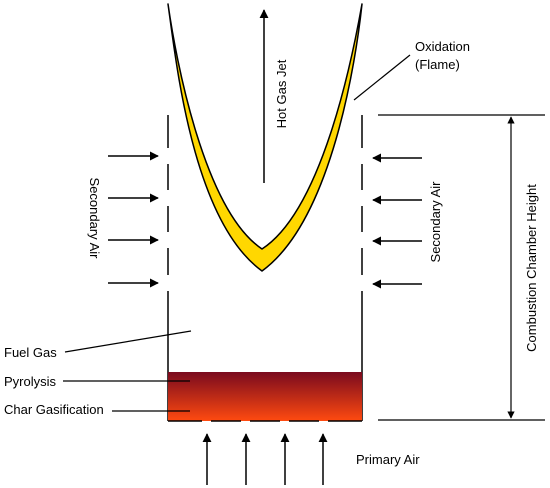 This screenshot has width=550, height=488. Describe the element at coordinates (30, 352) in the screenshot. I see `fuel-gas-label: Fuel Gas` at that location.